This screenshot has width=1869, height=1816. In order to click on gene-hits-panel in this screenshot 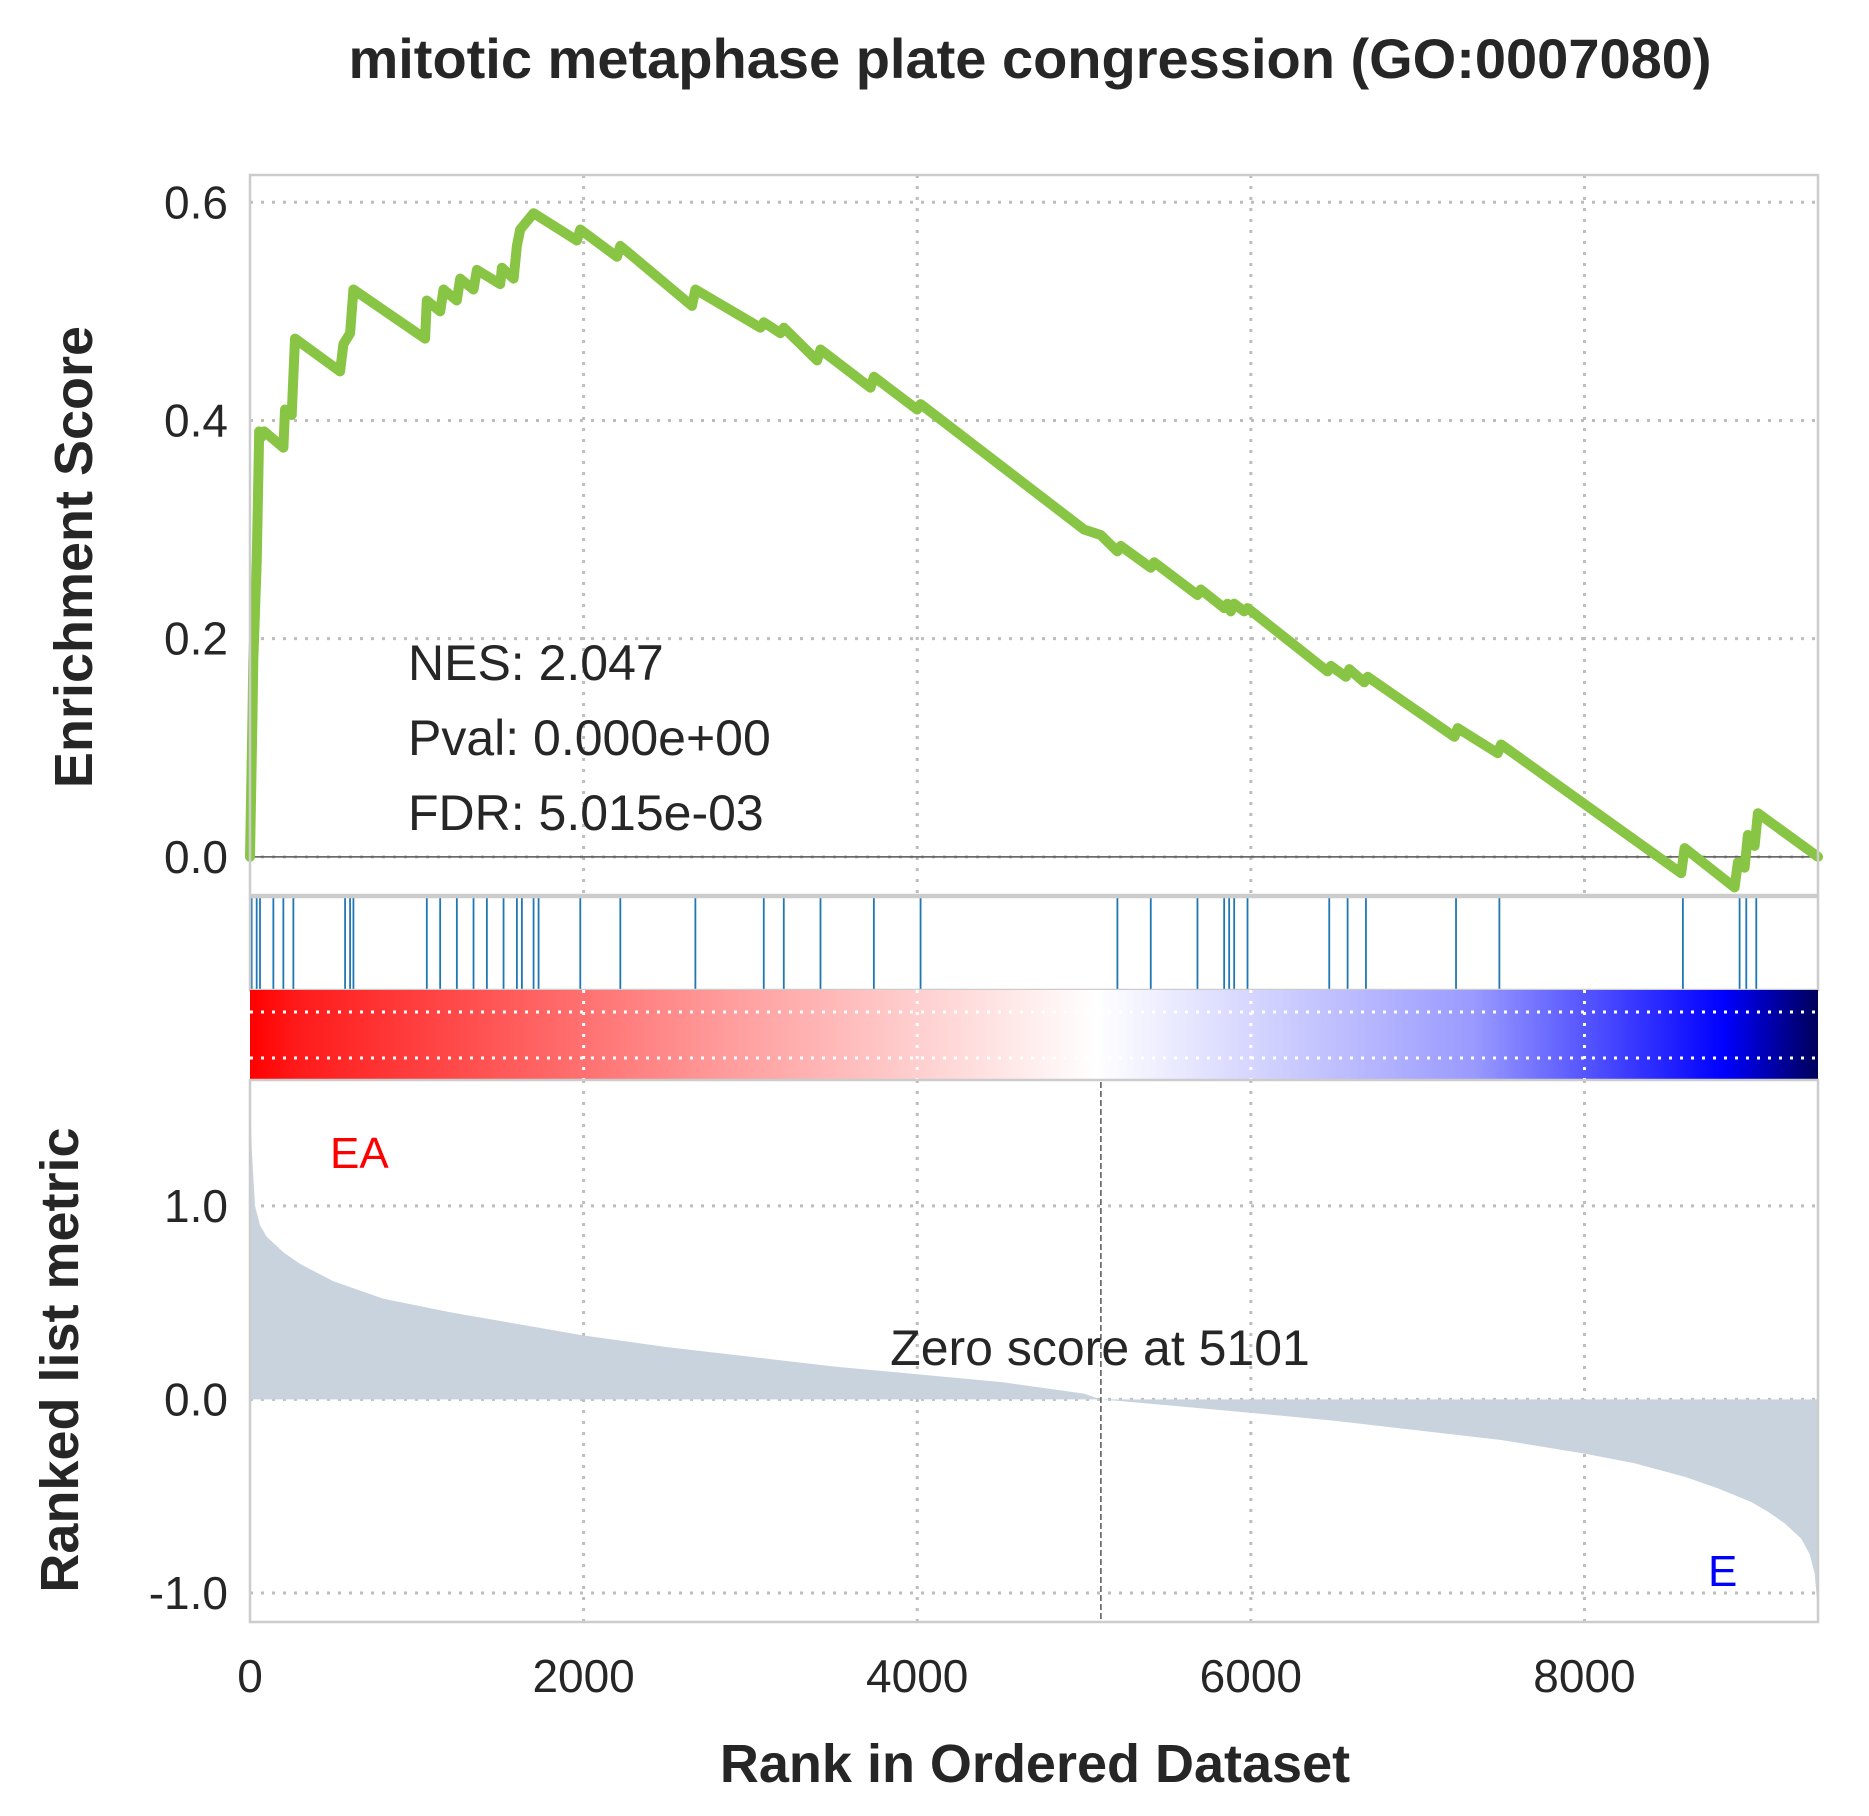, I will do `click(1034, 943)`.